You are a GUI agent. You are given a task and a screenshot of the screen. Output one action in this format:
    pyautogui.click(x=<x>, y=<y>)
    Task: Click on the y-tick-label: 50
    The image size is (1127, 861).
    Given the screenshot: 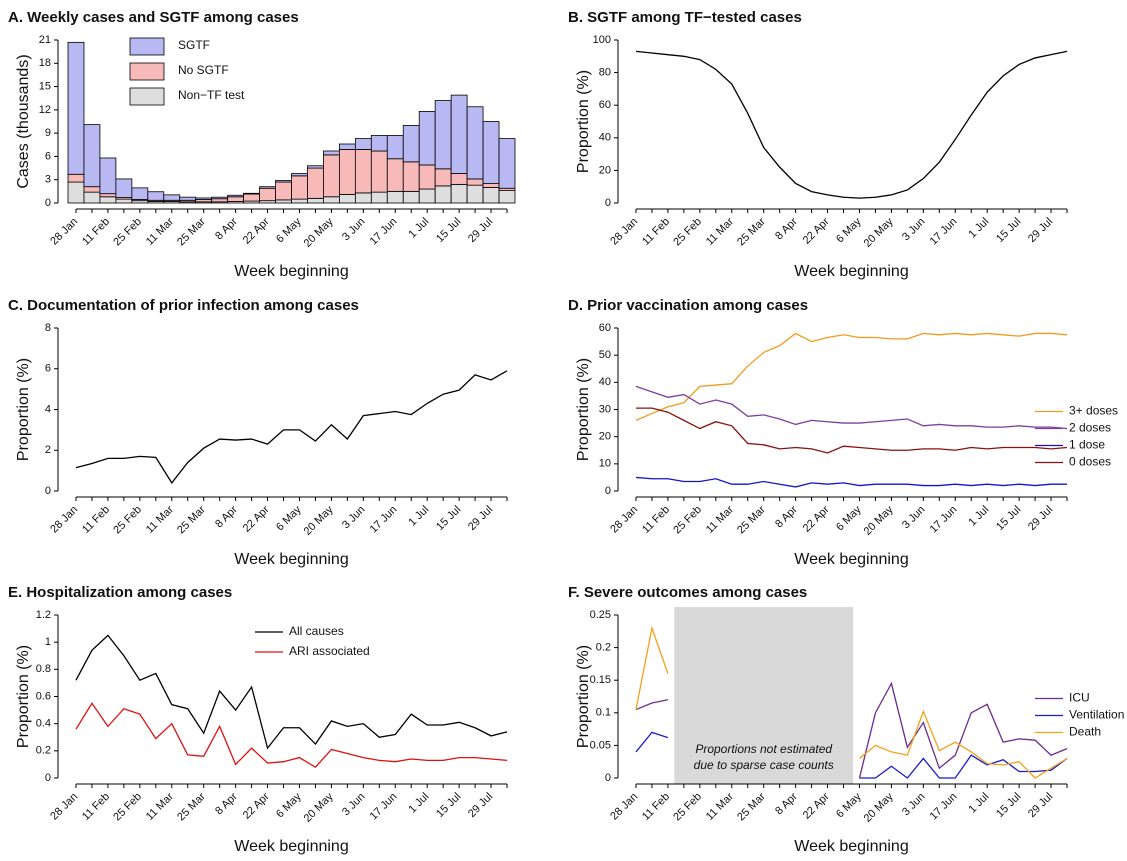 What is the action you would take?
    pyautogui.click(x=605, y=355)
    